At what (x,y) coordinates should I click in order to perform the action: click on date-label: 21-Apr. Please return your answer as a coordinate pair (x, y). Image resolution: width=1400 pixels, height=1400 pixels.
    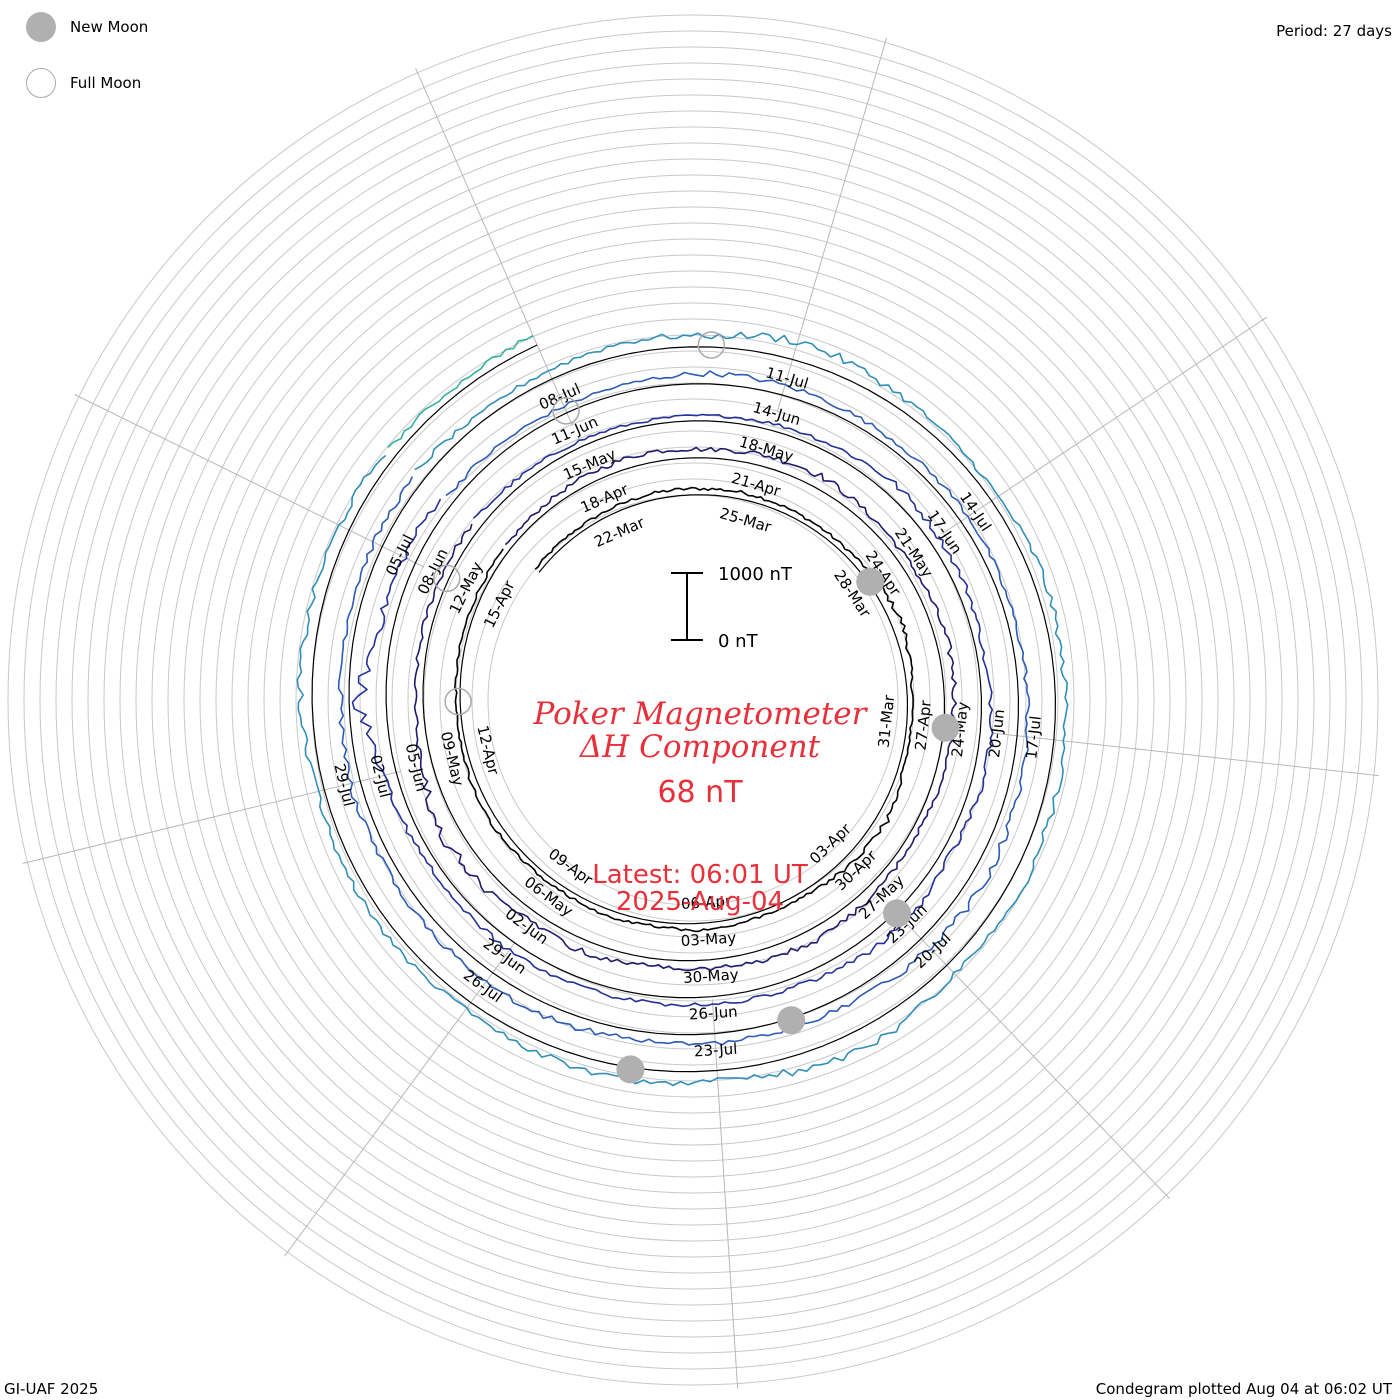
    Looking at the image, I should click on (756, 485).